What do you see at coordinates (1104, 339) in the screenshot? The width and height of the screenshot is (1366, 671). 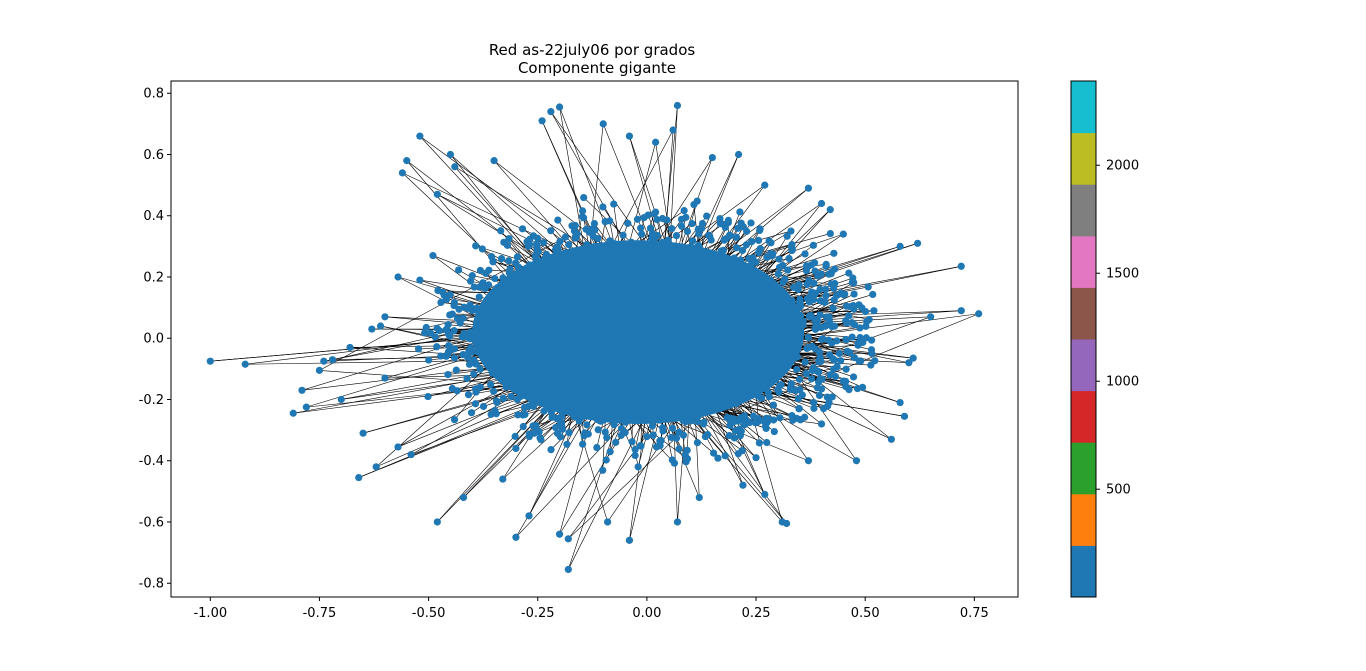 I see `colorbar: 500 1000 1500 2000` at bounding box center [1104, 339].